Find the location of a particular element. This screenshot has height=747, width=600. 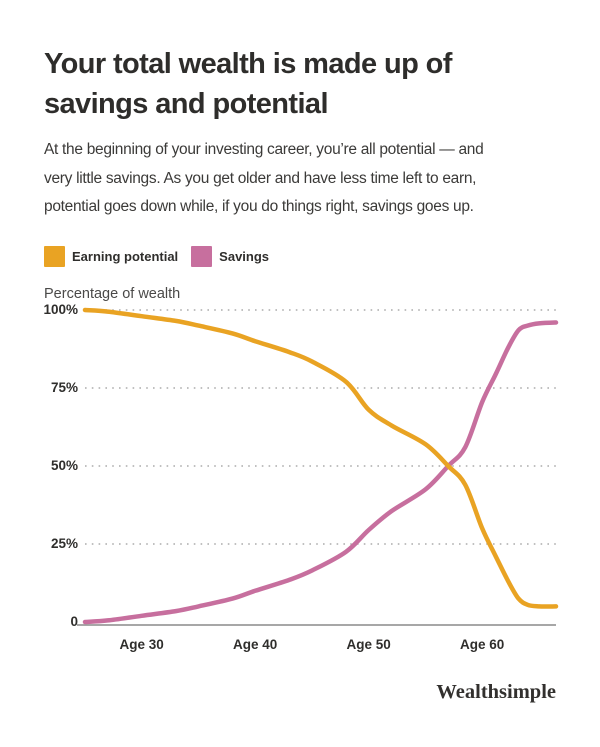

legend-label-earning-potential: Earning potential is located at coordinates (125, 256).